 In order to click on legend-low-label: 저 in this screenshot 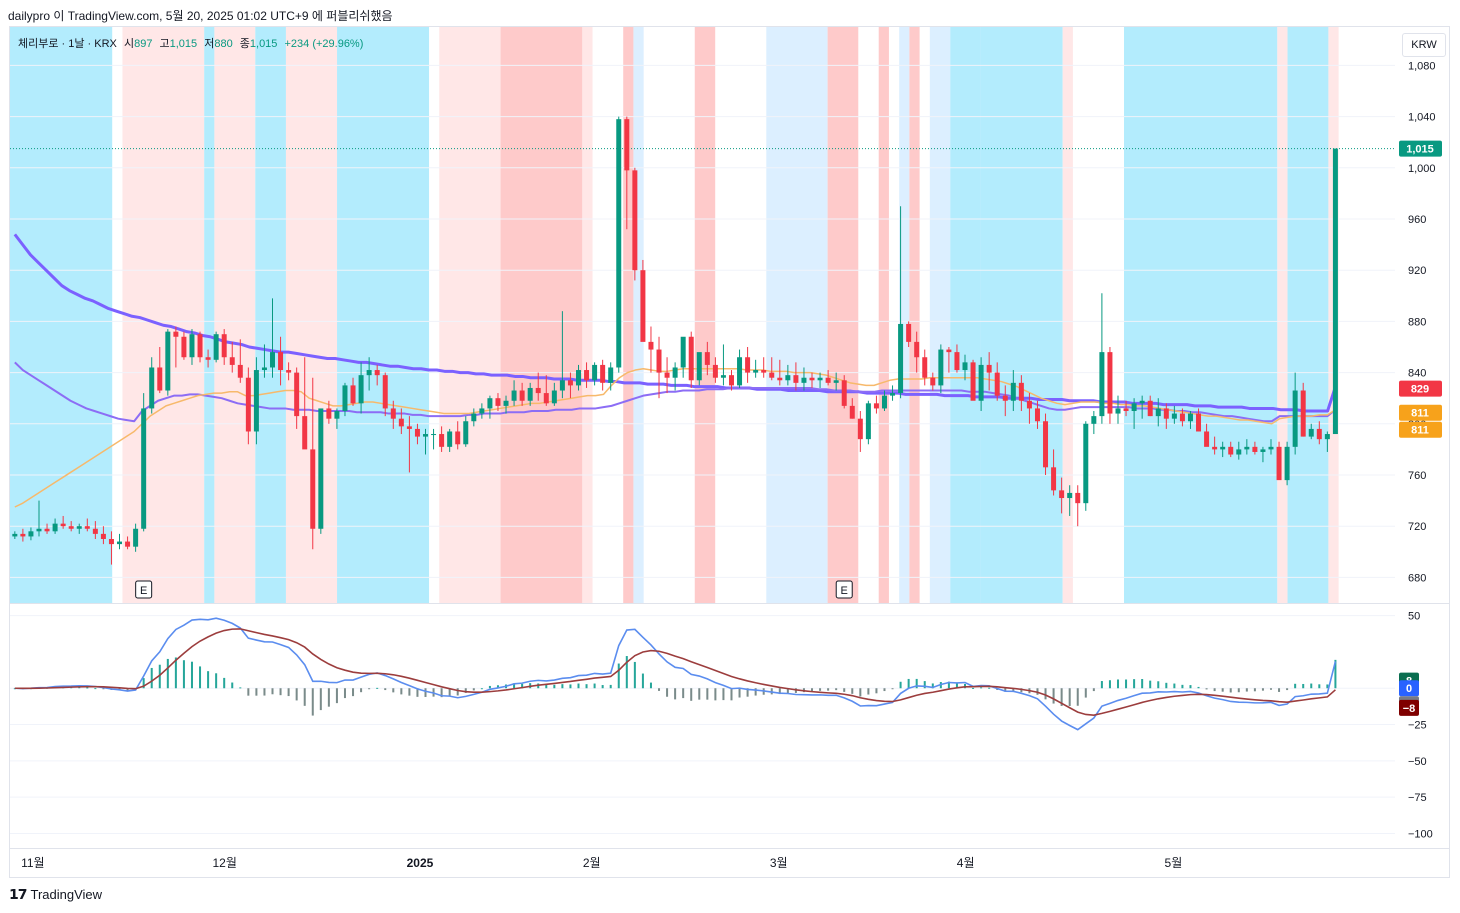, I will do `click(209, 44)`.